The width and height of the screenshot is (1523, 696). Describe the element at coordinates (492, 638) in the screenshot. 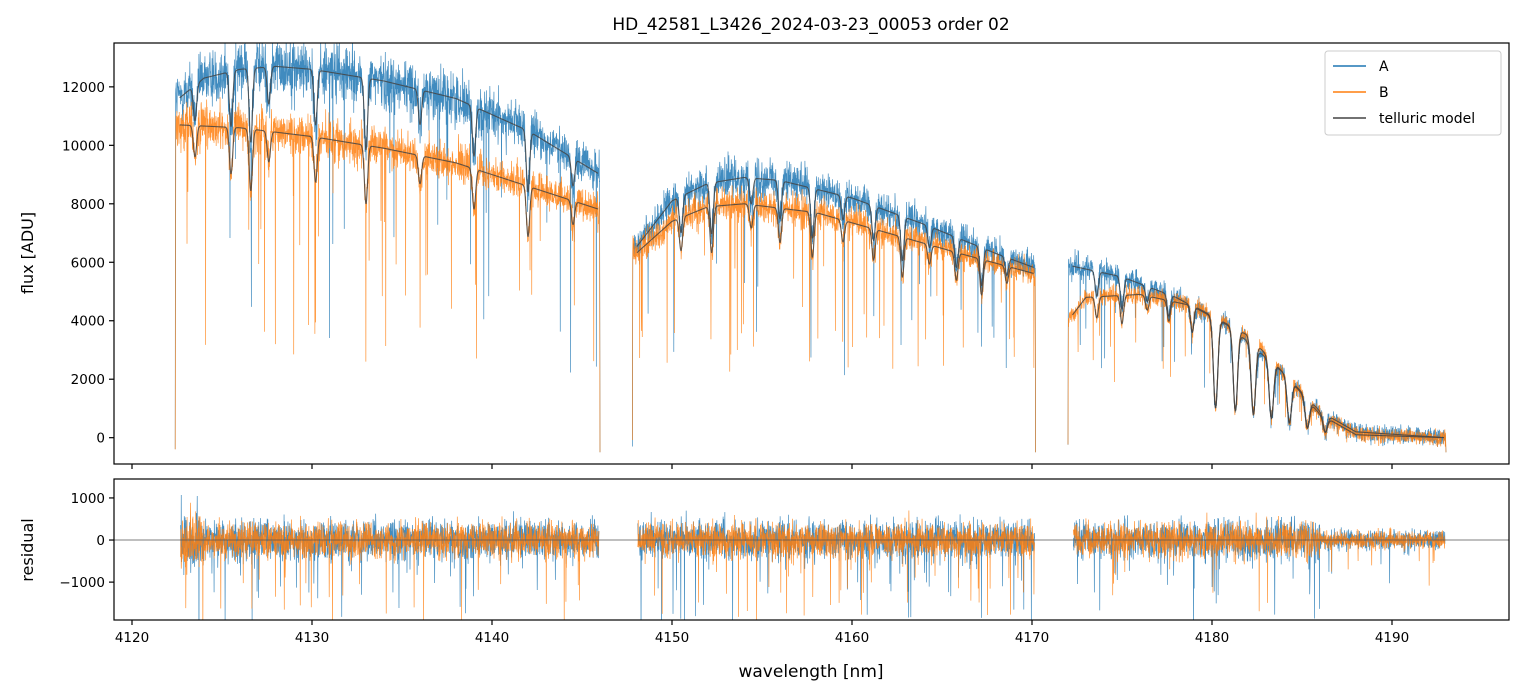

I see `x-tick-label: 4140` at that location.